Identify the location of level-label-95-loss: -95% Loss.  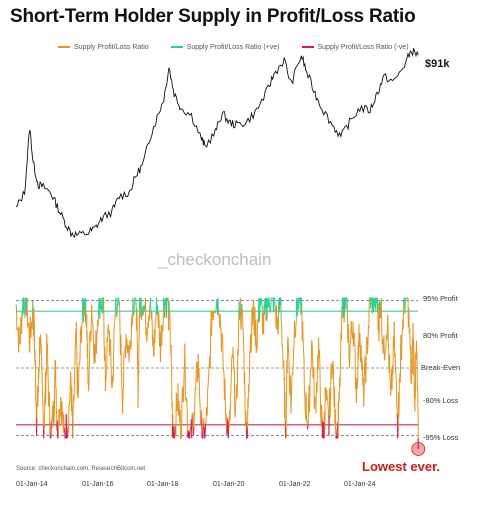
(441, 437).